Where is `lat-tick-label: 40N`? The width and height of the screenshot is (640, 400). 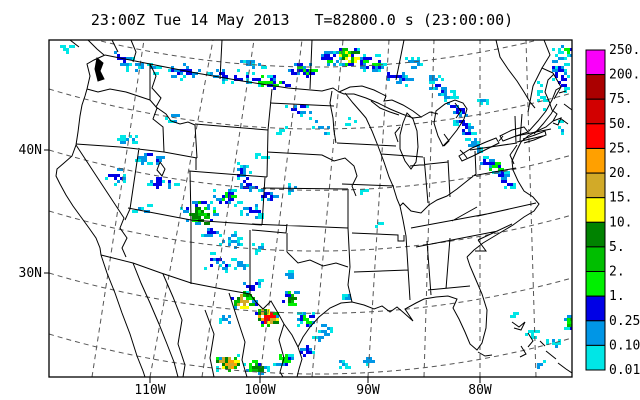 lat-tick-label: 40N is located at coordinates (30, 150).